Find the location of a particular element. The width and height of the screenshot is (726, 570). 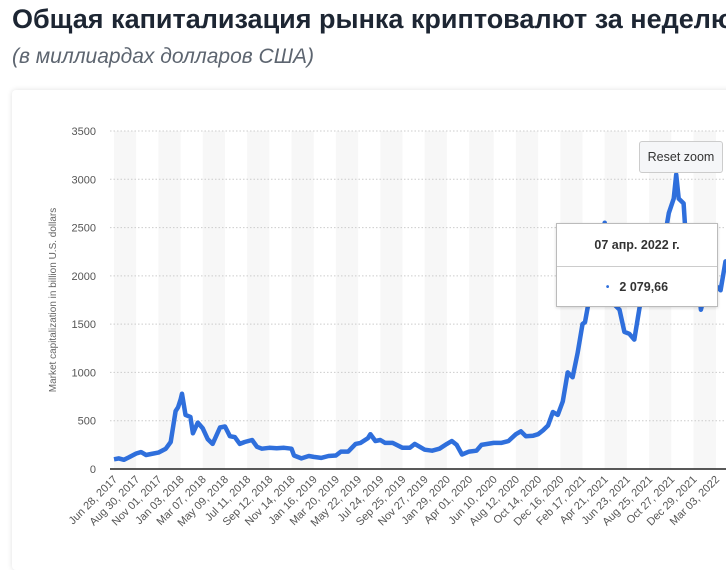

tooltip: 07 апр. 2022 г. • 2 079,66 is located at coordinates (637, 265).